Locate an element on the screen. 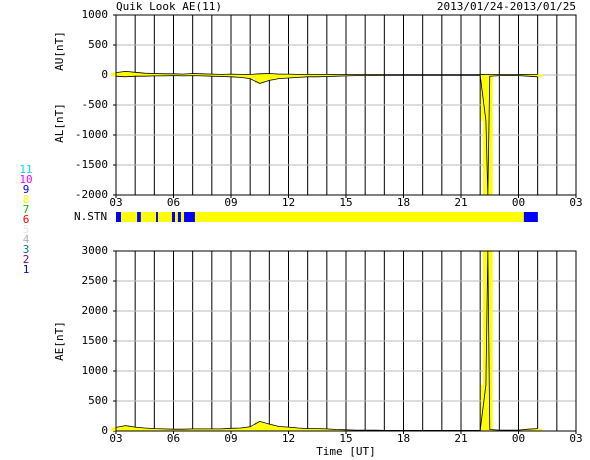 This screenshot has width=590, height=460. y-tick-label: -1000 is located at coordinates (91, 134).